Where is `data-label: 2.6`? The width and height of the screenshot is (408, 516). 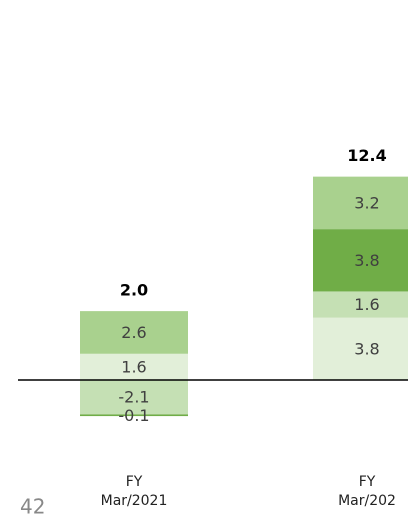
data-label: 2.6 is located at coordinates (133, 332).